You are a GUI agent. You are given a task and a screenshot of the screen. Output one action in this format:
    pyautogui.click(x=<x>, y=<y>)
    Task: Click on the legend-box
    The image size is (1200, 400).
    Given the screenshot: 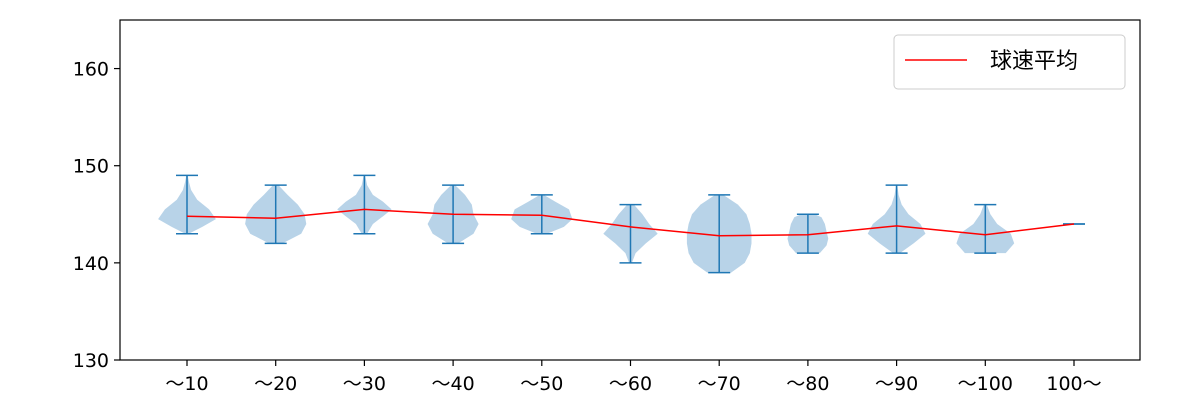 What is the action you would take?
    pyautogui.click(x=1009, y=62)
    